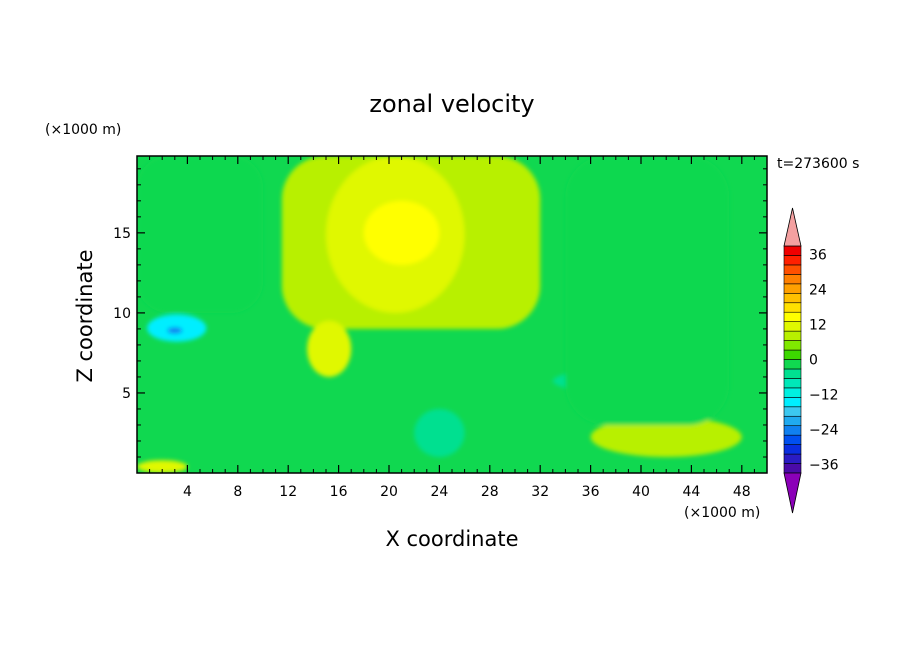 The image size is (904, 654). What do you see at coordinates (691, 492) in the screenshot?
I see `x-tick-label: 44` at bounding box center [691, 492].